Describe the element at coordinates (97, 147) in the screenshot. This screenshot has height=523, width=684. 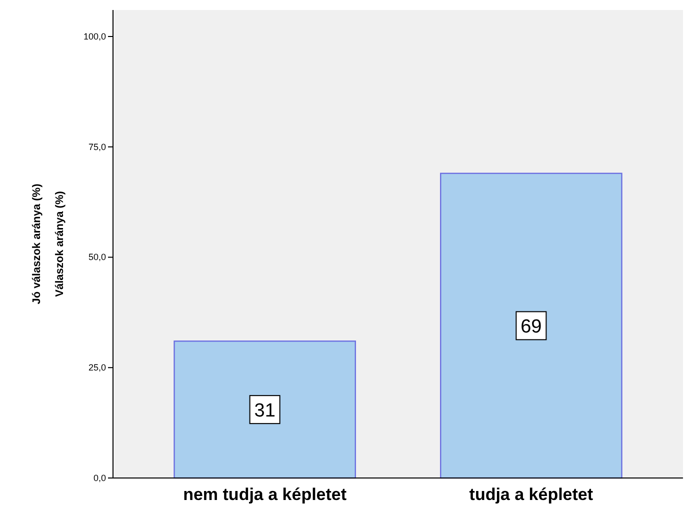
I see `y-tick-label: 75,0` at that location.